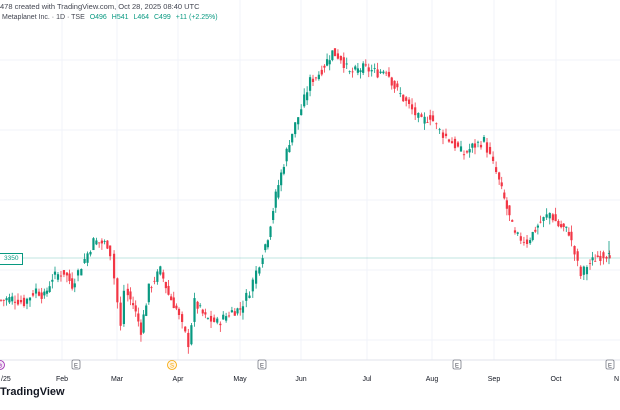  Describe the element at coordinates (616, 379) in the screenshot. I see `x-tick-label: N` at that location.